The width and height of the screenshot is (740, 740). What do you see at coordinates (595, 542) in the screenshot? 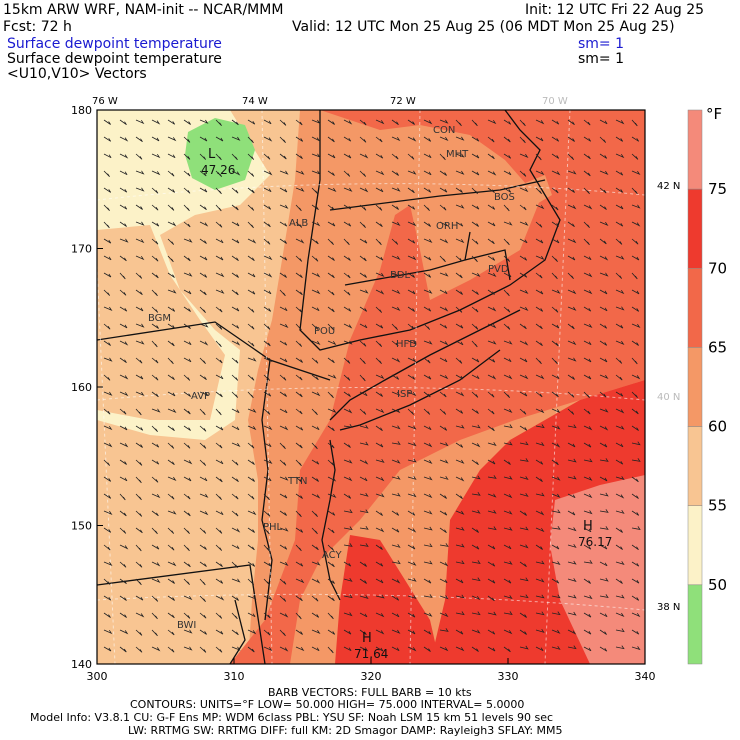
I see `high-value: 76.17` at bounding box center [595, 542].